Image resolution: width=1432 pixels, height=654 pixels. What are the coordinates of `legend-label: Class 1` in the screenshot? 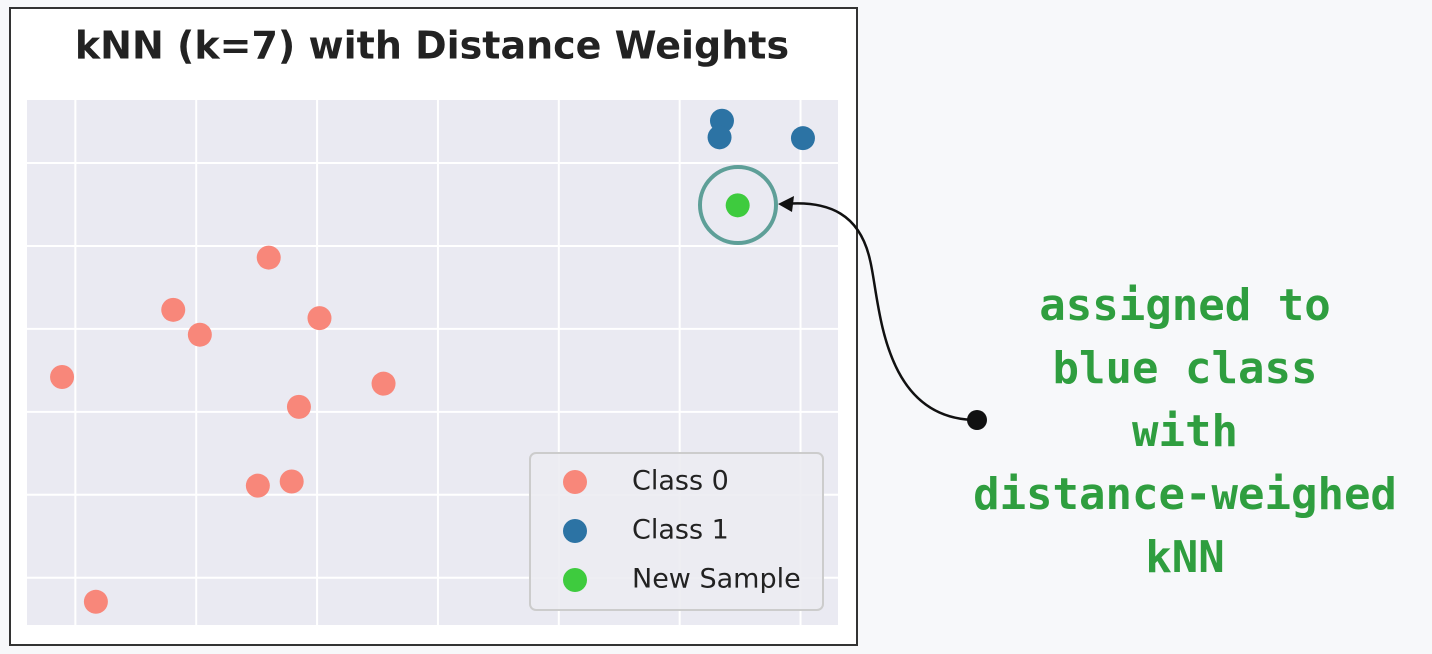 It's located at (680, 530).